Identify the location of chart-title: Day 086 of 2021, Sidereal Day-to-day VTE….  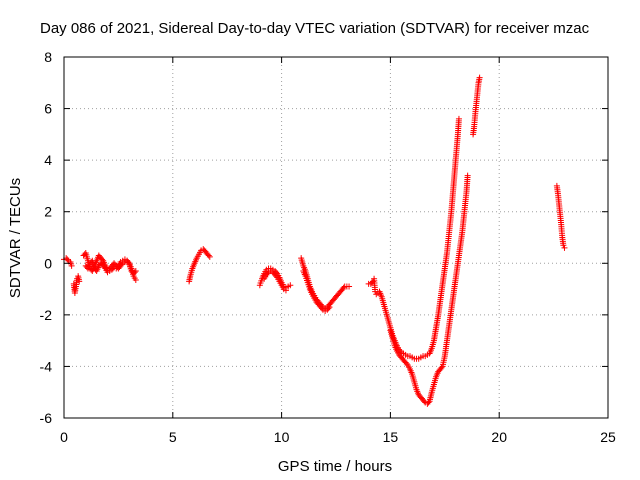
(315, 28).